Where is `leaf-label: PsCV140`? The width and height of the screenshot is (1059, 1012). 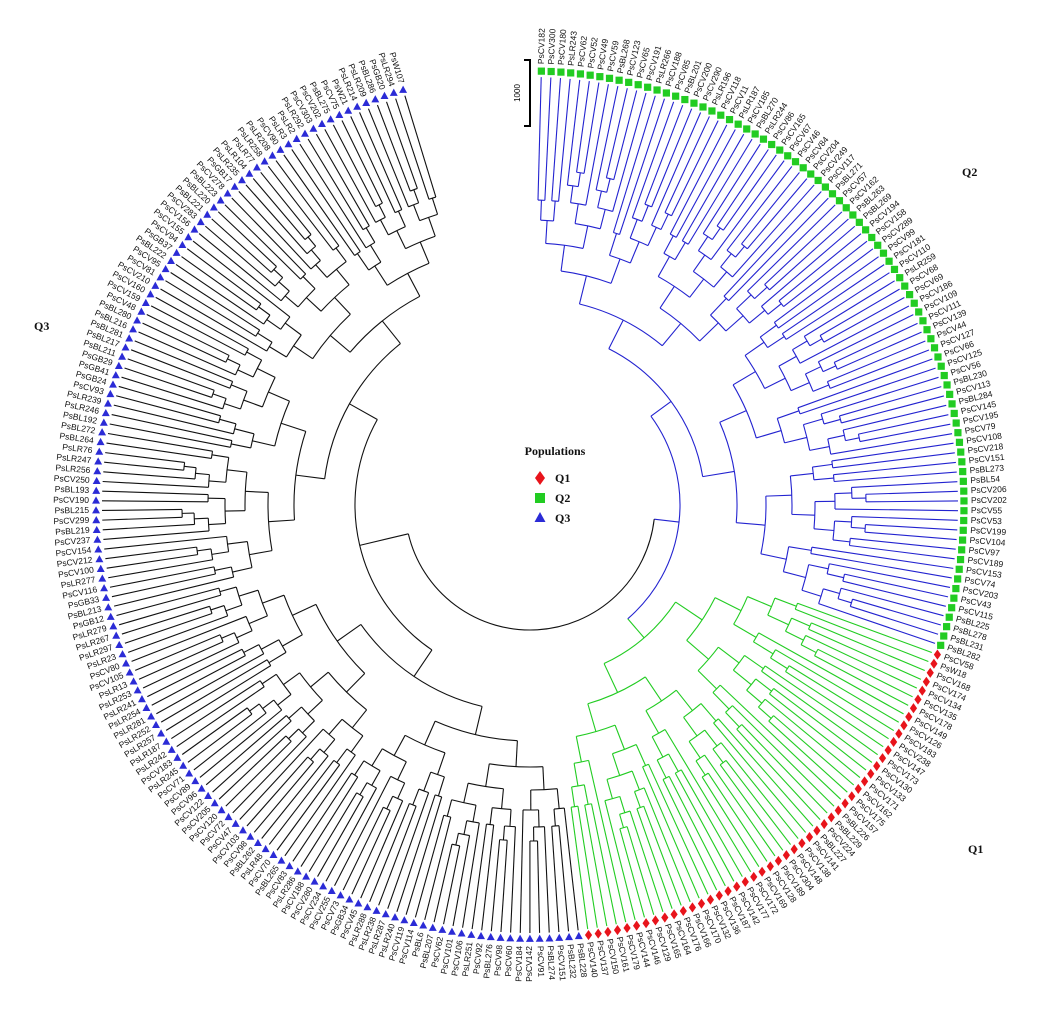 leaf-label: PsCV140 is located at coordinates (592, 959).